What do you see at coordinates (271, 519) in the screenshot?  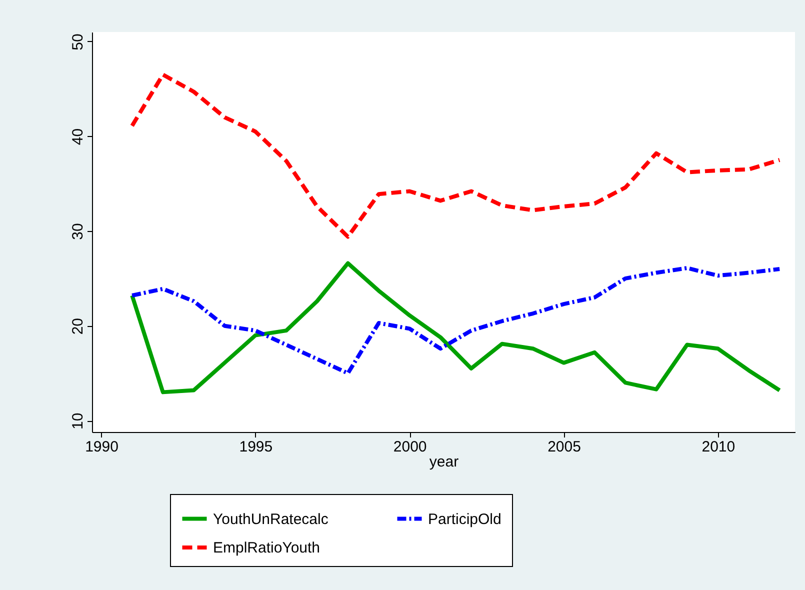 I see `legend-label: YouthUnRatecalc` at bounding box center [271, 519].